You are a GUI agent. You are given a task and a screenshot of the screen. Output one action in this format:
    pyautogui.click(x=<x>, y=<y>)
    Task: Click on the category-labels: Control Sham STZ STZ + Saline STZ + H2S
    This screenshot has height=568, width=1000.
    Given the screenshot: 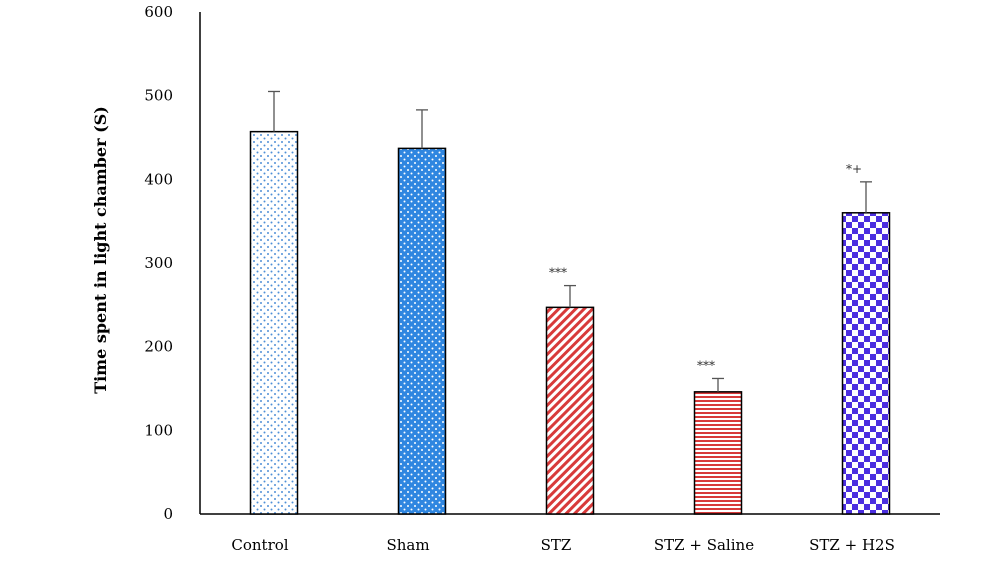 What is the action you would take?
    pyautogui.click(x=562, y=545)
    